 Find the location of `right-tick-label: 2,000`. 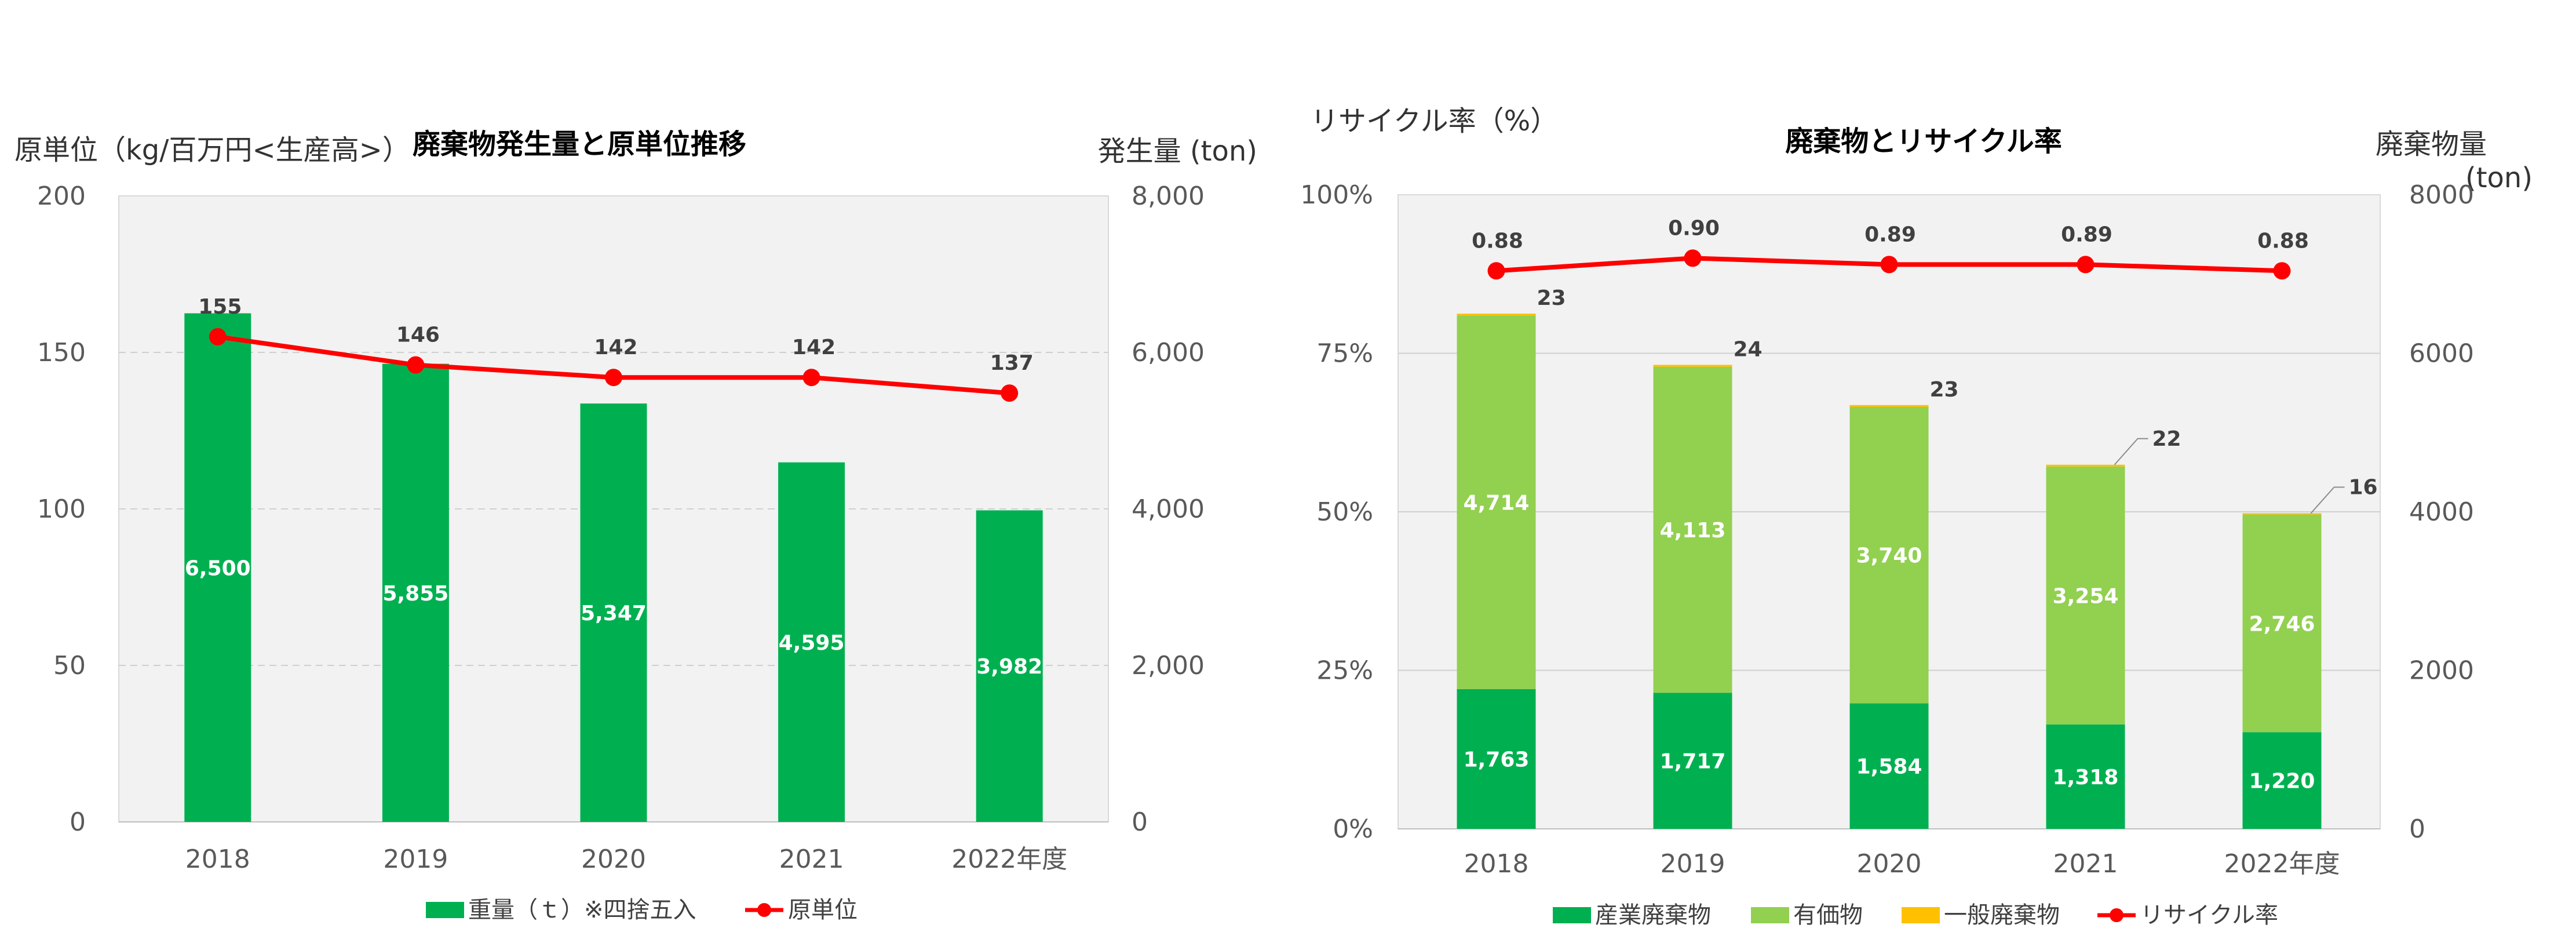

right-tick-label: 2,000 is located at coordinates (1168, 665).